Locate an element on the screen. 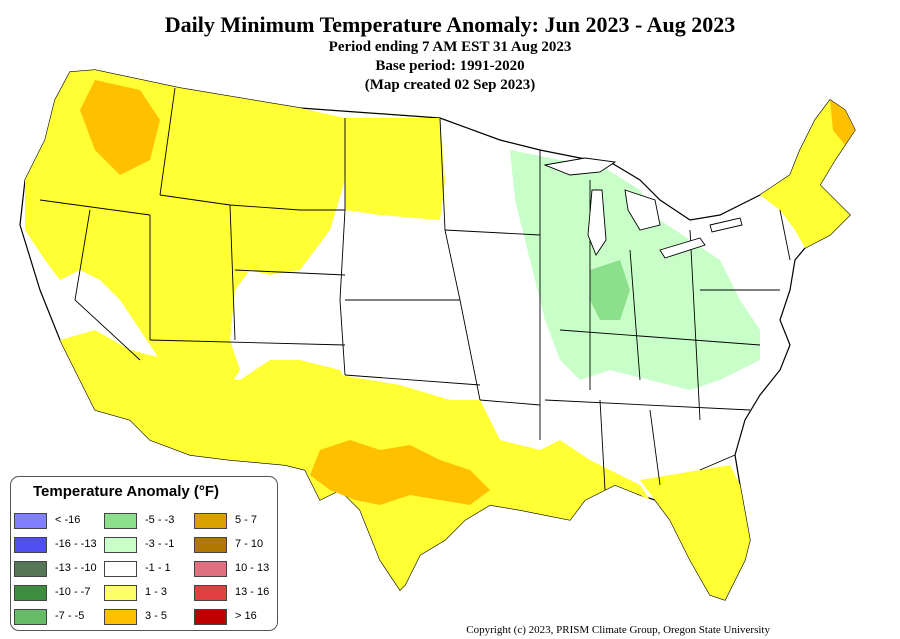  legend-label: > 16 is located at coordinates (246, 616).